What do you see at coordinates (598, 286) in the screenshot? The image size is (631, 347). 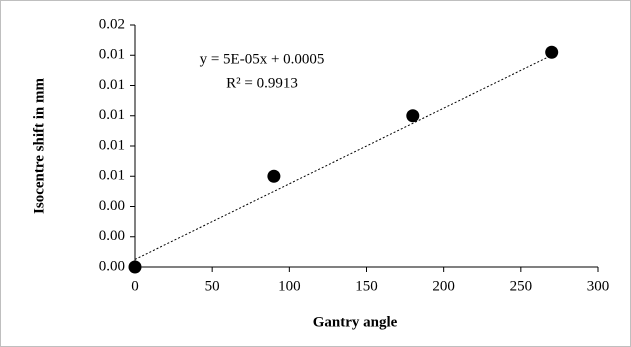 I see `x-tick-label: 300` at bounding box center [598, 286].